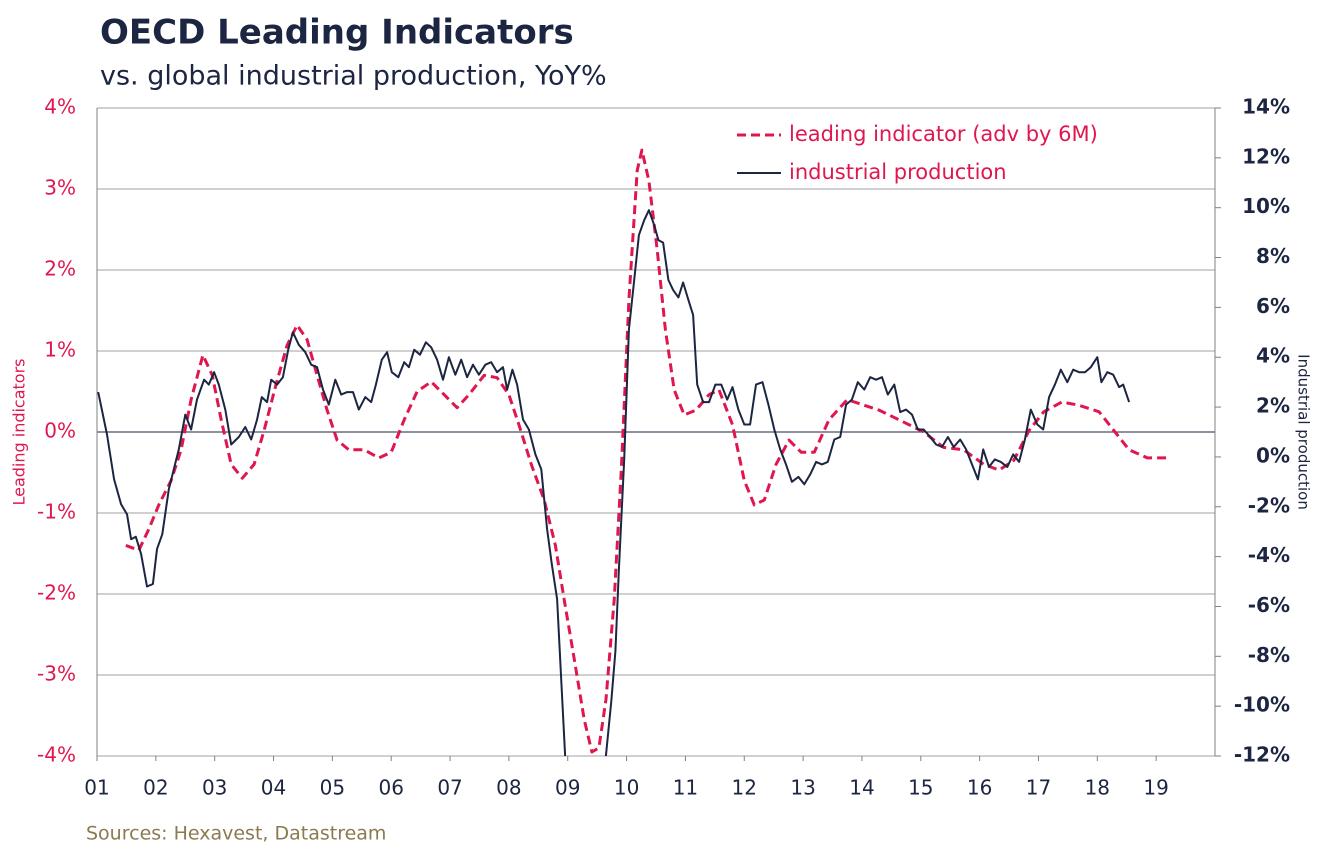 This screenshot has width=1325, height=861. What do you see at coordinates (96, 788) in the screenshot?
I see `x-tick-label: 01` at bounding box center [96, 788].